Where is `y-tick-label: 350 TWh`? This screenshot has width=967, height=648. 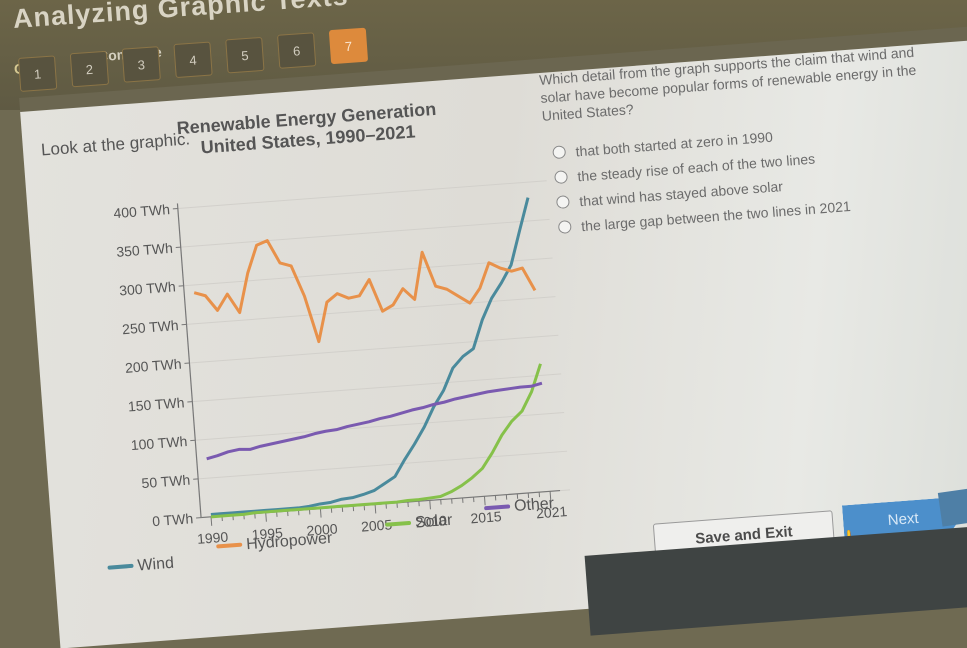
y-tick-label: 350 TWh is located at coordinates (145, 250).